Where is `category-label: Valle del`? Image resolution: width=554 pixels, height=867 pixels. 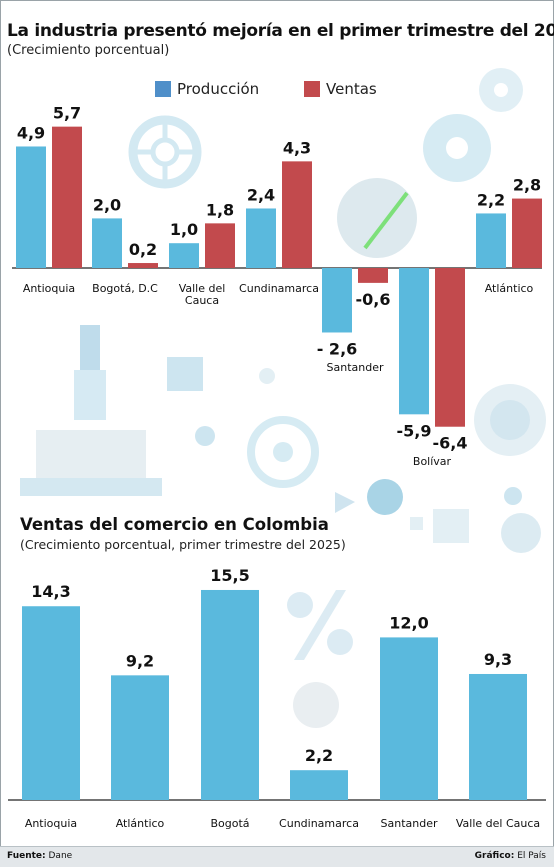 category-label: Valle del is located at coordinates (202, 288).